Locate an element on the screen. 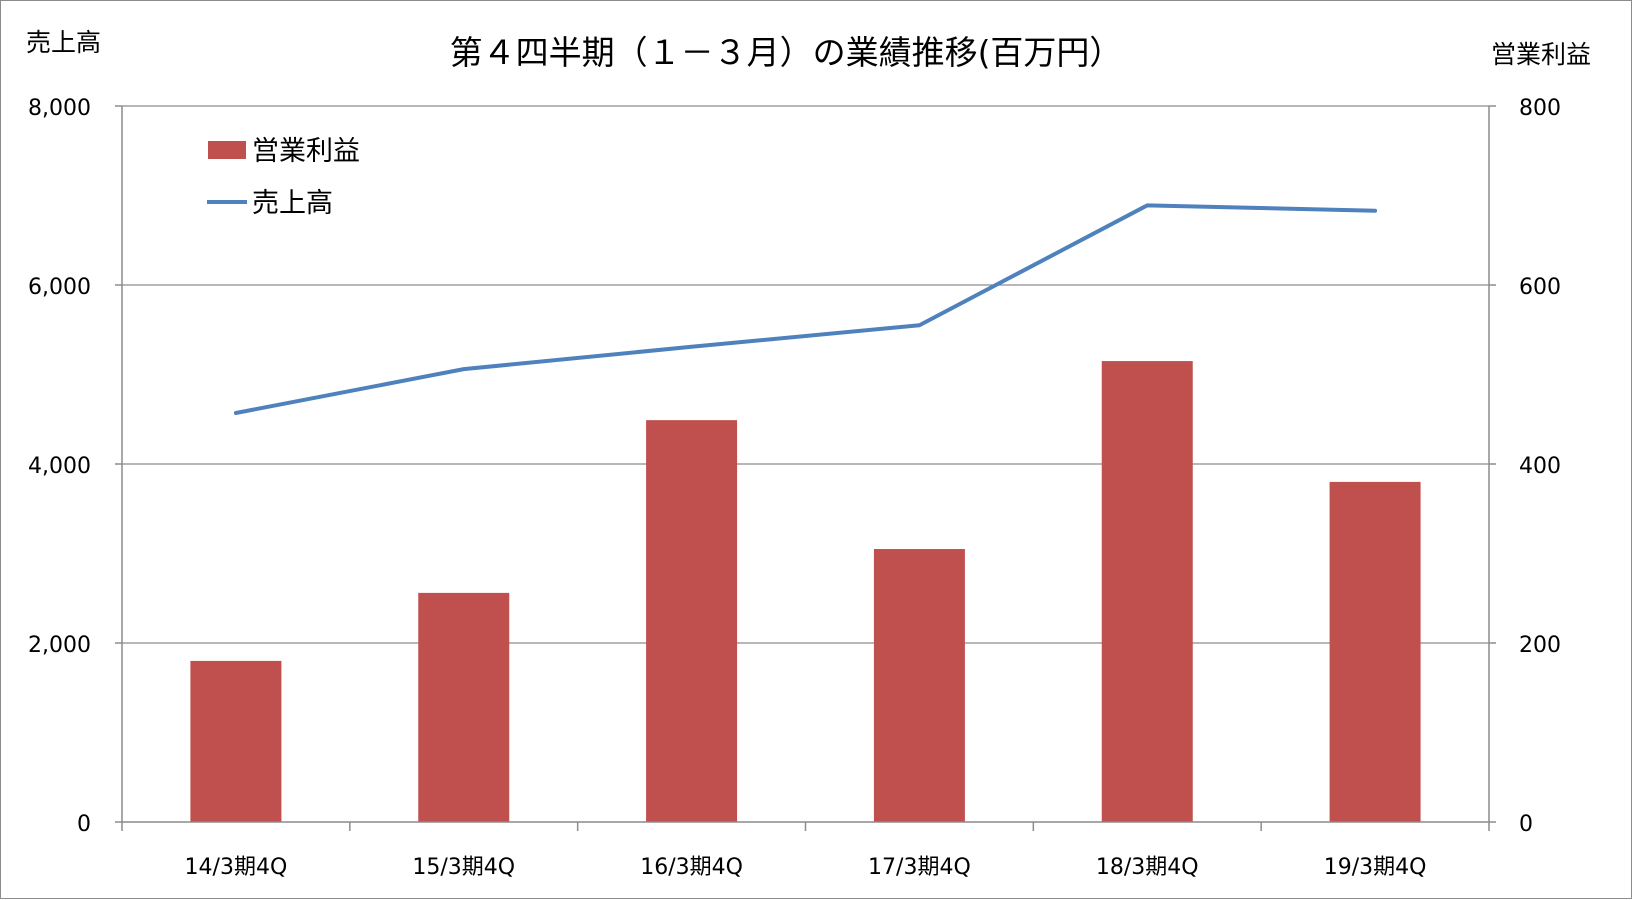 The width and height of the screenshot is (1632, 900). right-tick-label: 200 is located at coordinates (1540, 645).